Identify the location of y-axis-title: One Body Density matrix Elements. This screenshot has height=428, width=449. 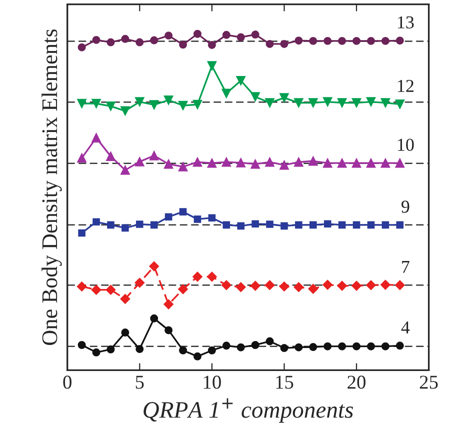
(52, 187).